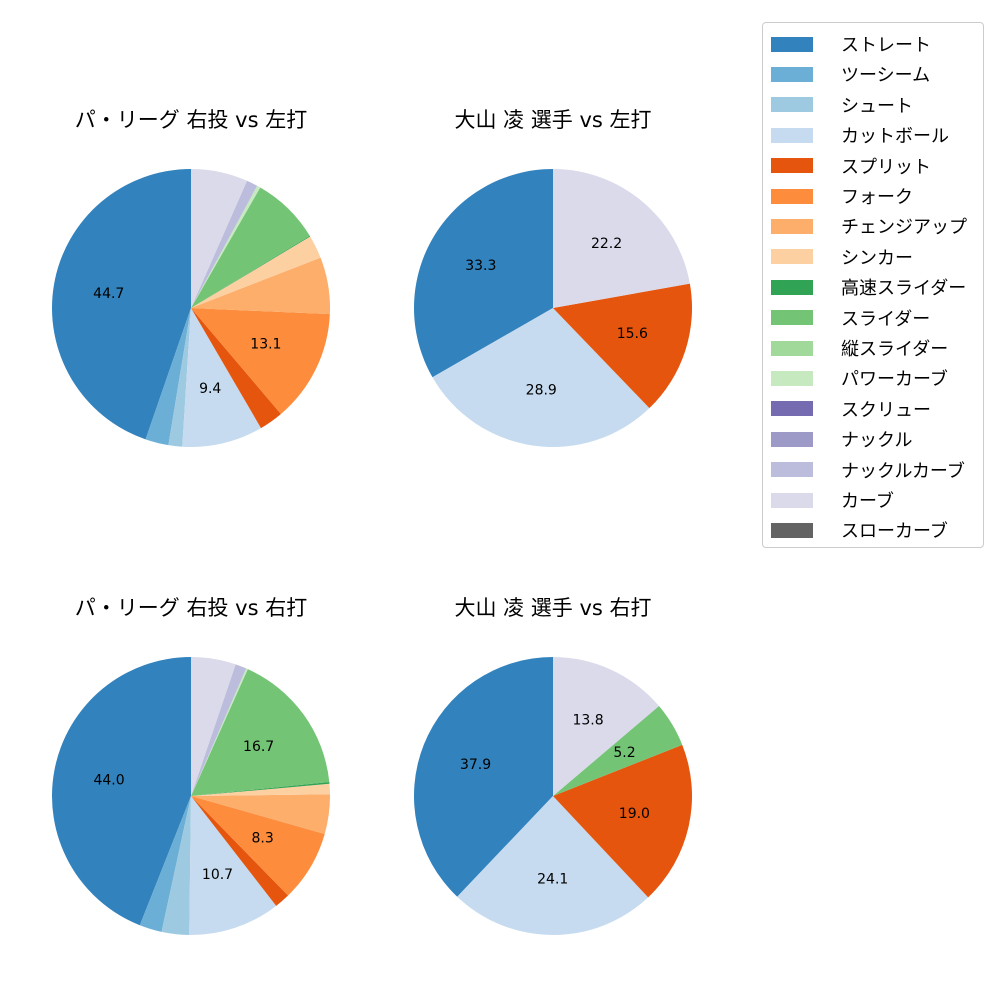  I want to click on legend-label: フォーク, so click(877, 197).